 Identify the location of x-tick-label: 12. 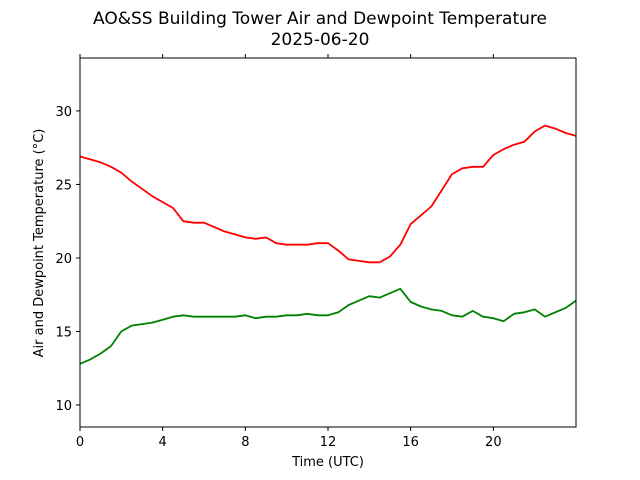
(328, 442).